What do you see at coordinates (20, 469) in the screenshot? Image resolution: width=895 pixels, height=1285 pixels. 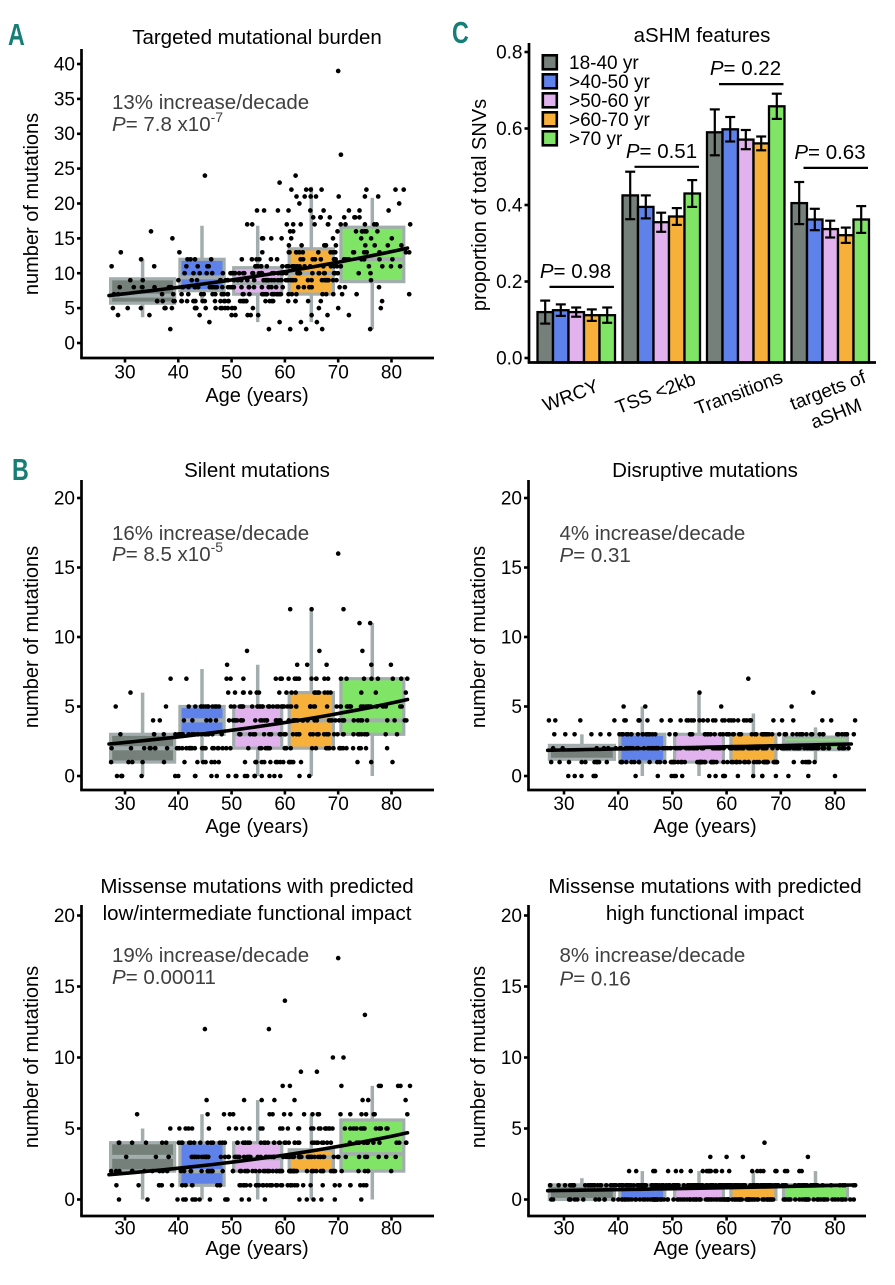 I see `svg-text: B` at bounding box center [20, 469].